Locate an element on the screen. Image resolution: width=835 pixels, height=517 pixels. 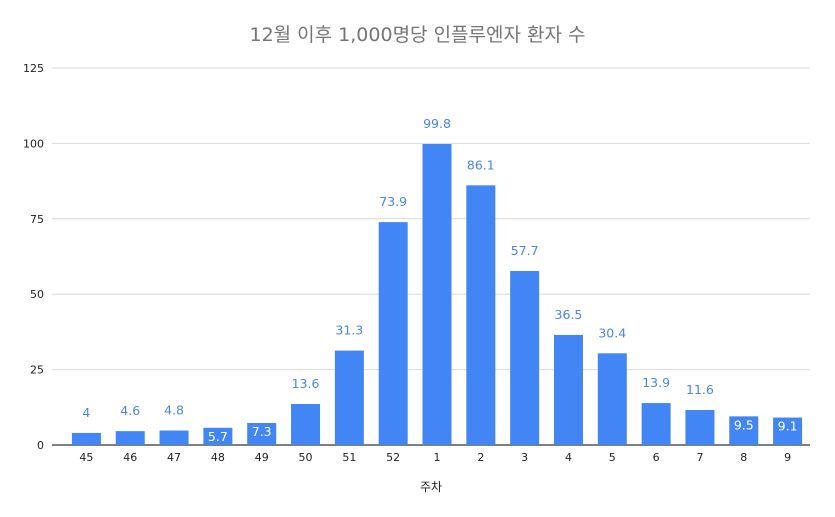
x-tick-label: 2 is located at coordinates (480, 457).